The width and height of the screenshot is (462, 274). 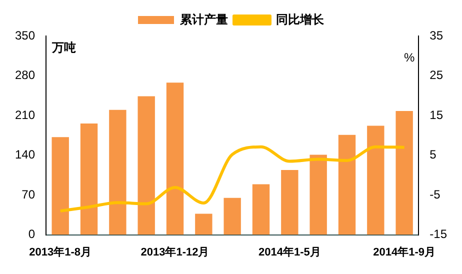 What do you see at coordinates (437, 115) in the screenshot?
I see `y2-tick-label: 15` at bounding box center [437, 115].